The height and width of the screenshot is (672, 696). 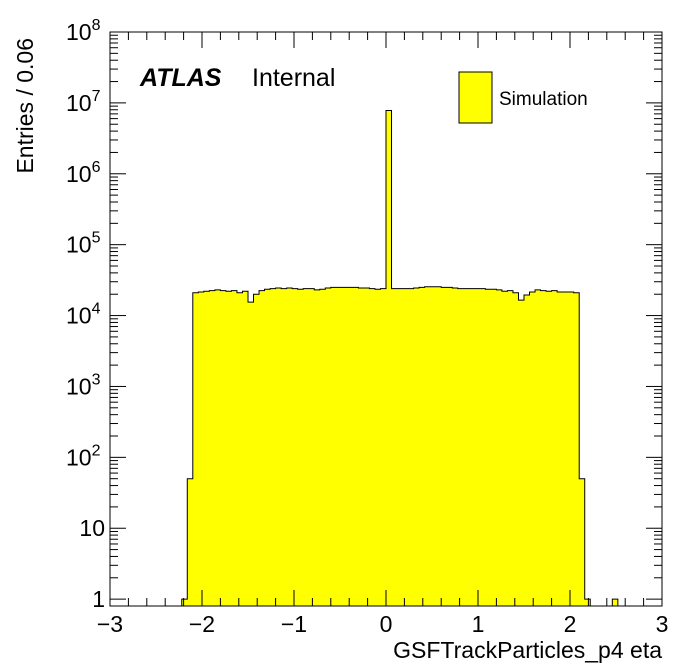 I want to click on y-axis-label: Entries / 0.06, so click(x=25, y=106).